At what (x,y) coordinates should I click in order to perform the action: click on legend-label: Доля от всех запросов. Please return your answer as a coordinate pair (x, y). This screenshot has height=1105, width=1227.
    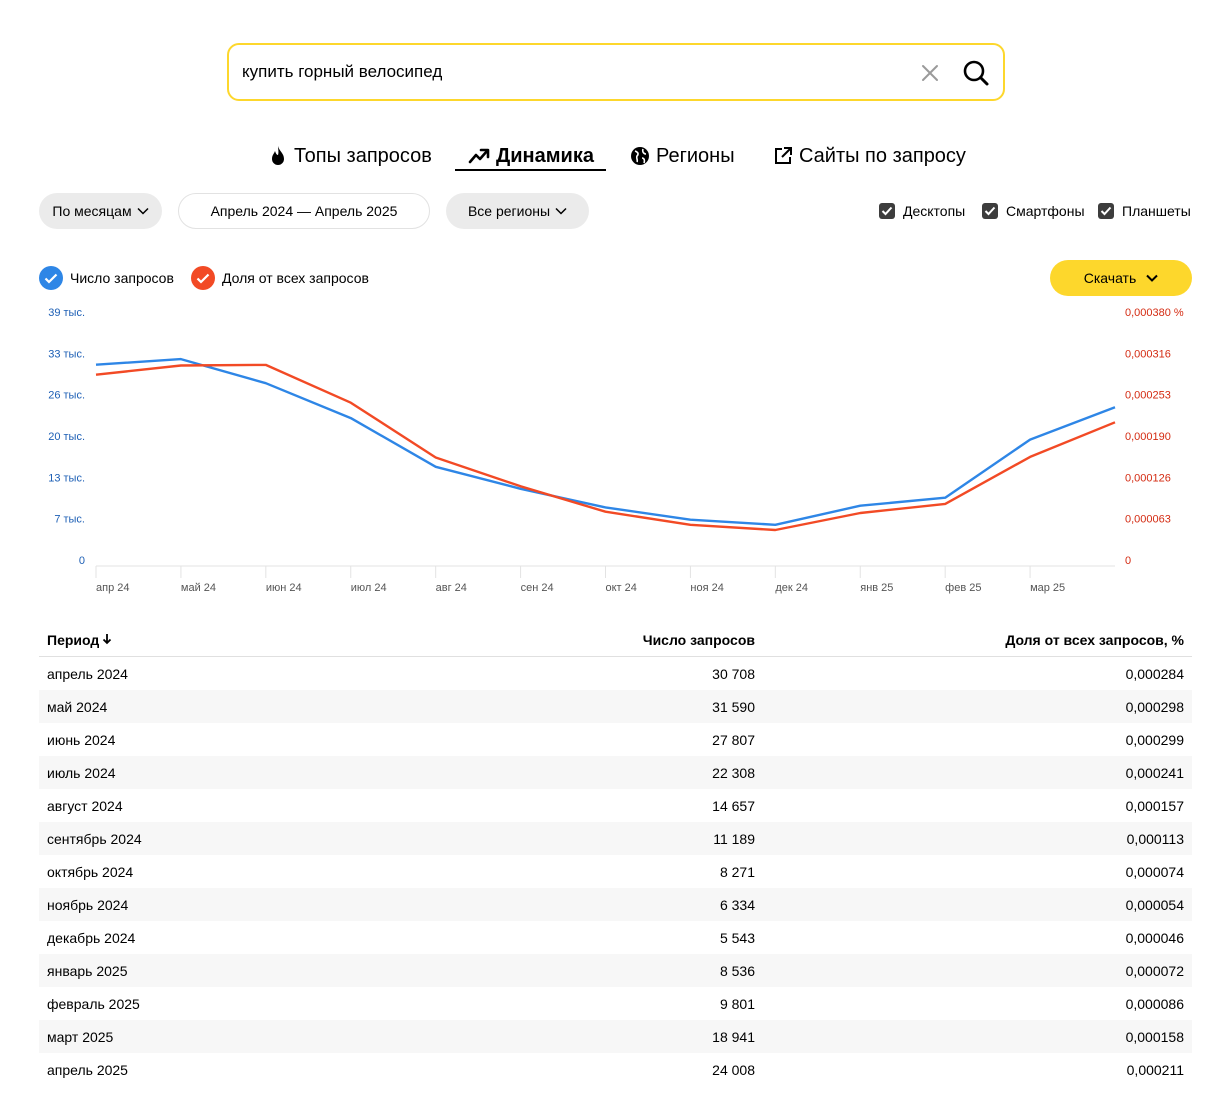
    Looking at the image, I should click on (295, 278).